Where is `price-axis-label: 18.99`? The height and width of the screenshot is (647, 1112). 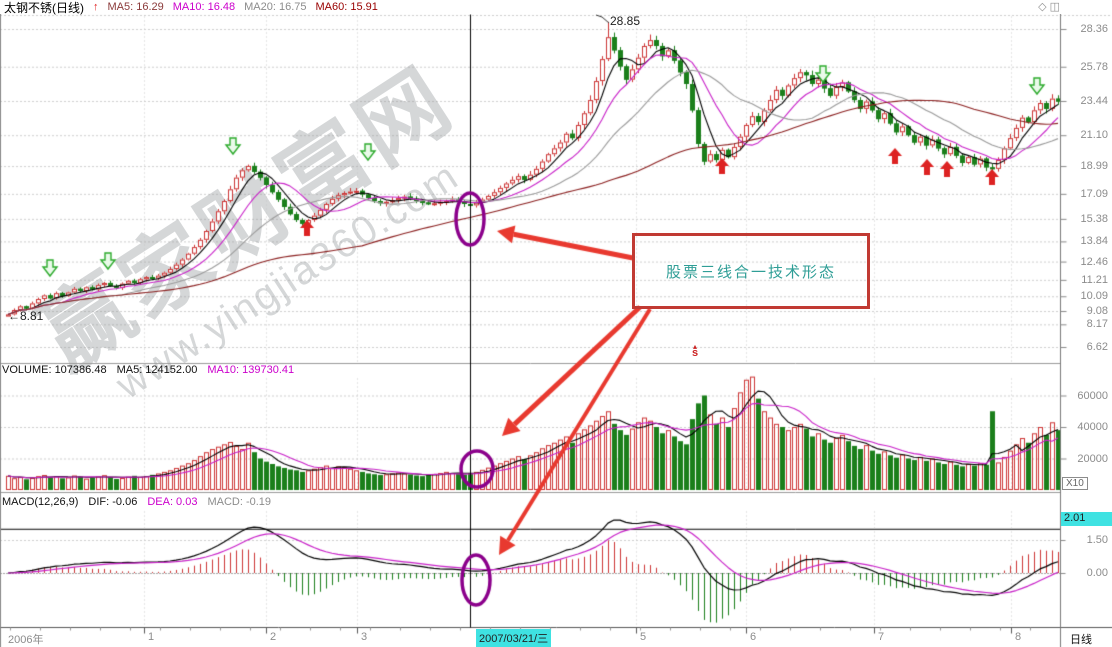 price-axis-label: 18.99 is located at coordinates (1094, 166).